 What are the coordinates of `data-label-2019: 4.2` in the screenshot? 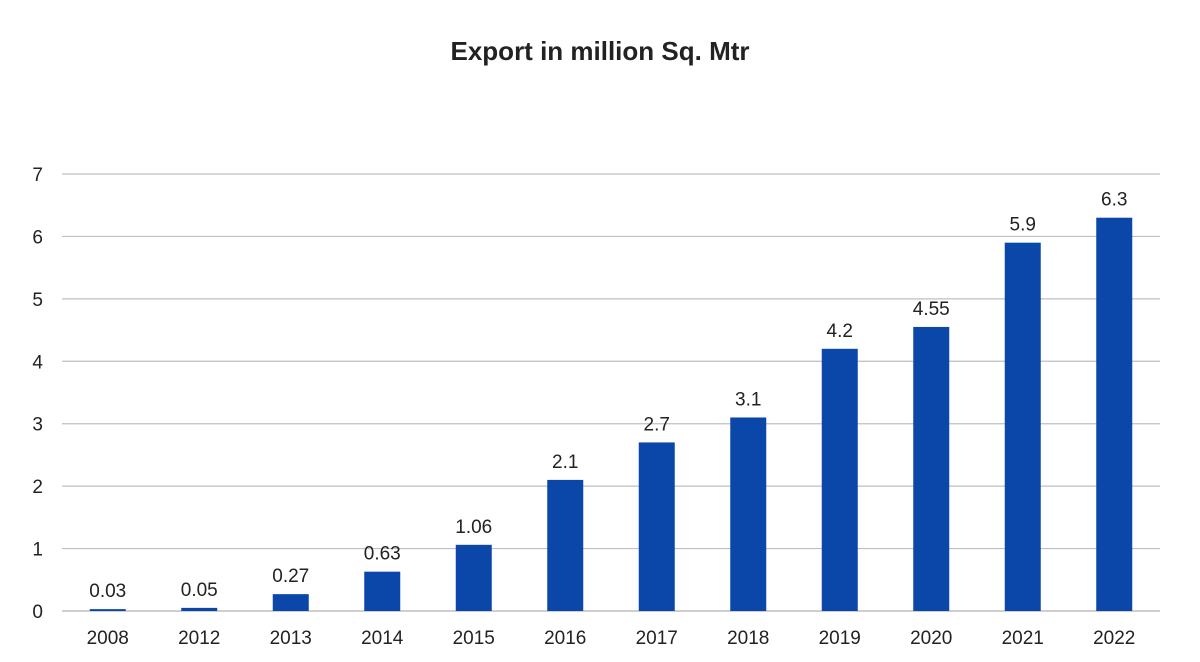 It's located at (840, 331).